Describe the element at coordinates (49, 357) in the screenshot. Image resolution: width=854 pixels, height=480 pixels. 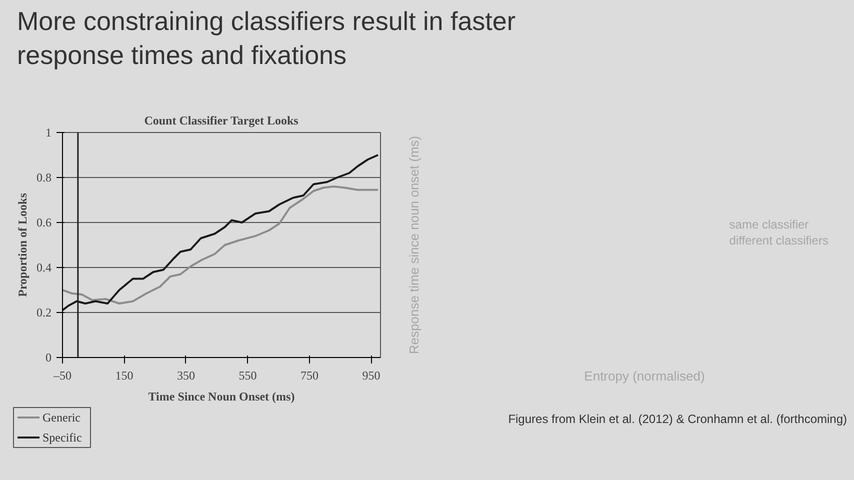
I see `y-tick-label: 0` at that location.